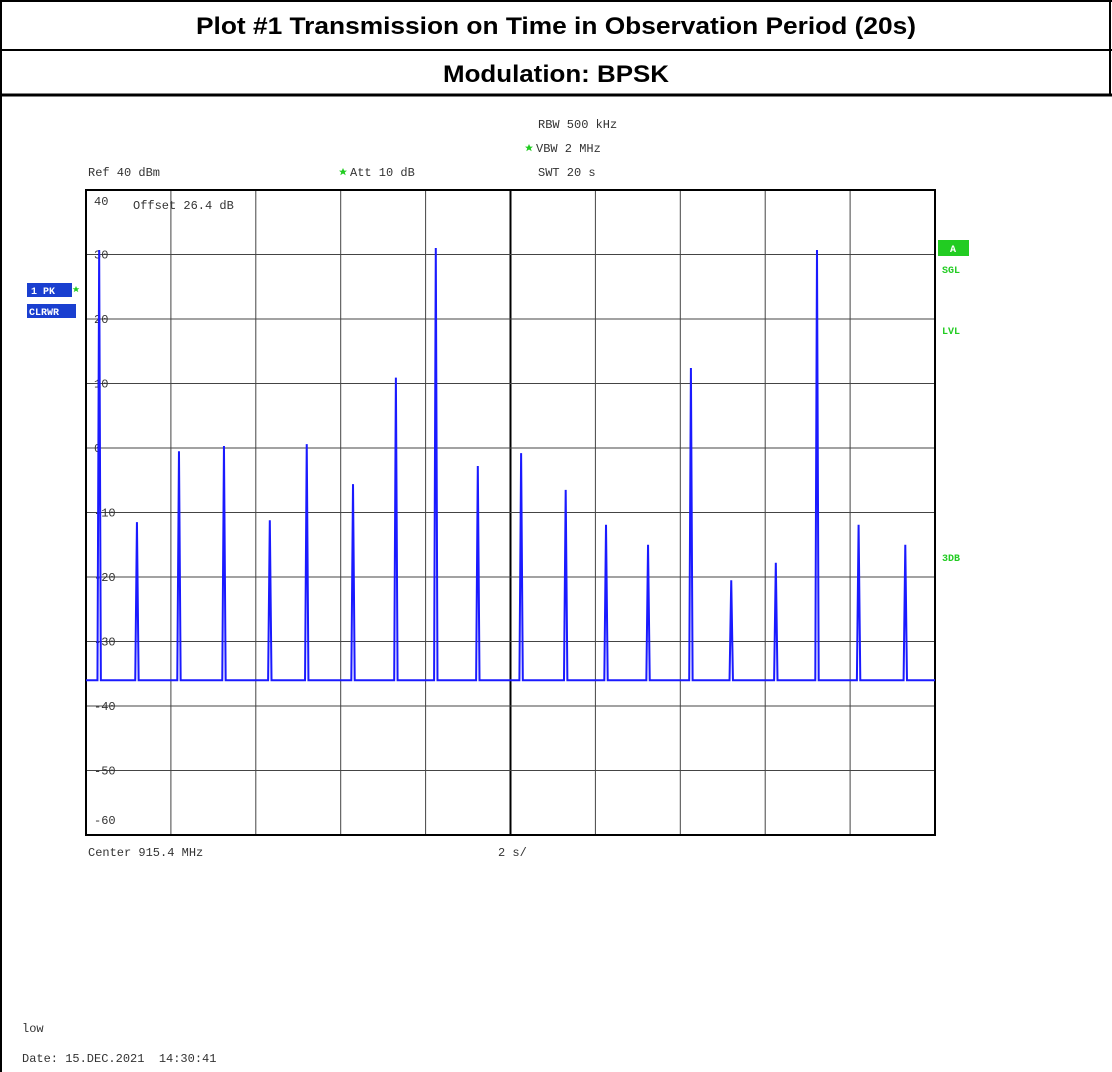 Image resolution: width=1112 pixels, height=1072 pixels. I want to click on trace-mode-box, so click(49, 290).